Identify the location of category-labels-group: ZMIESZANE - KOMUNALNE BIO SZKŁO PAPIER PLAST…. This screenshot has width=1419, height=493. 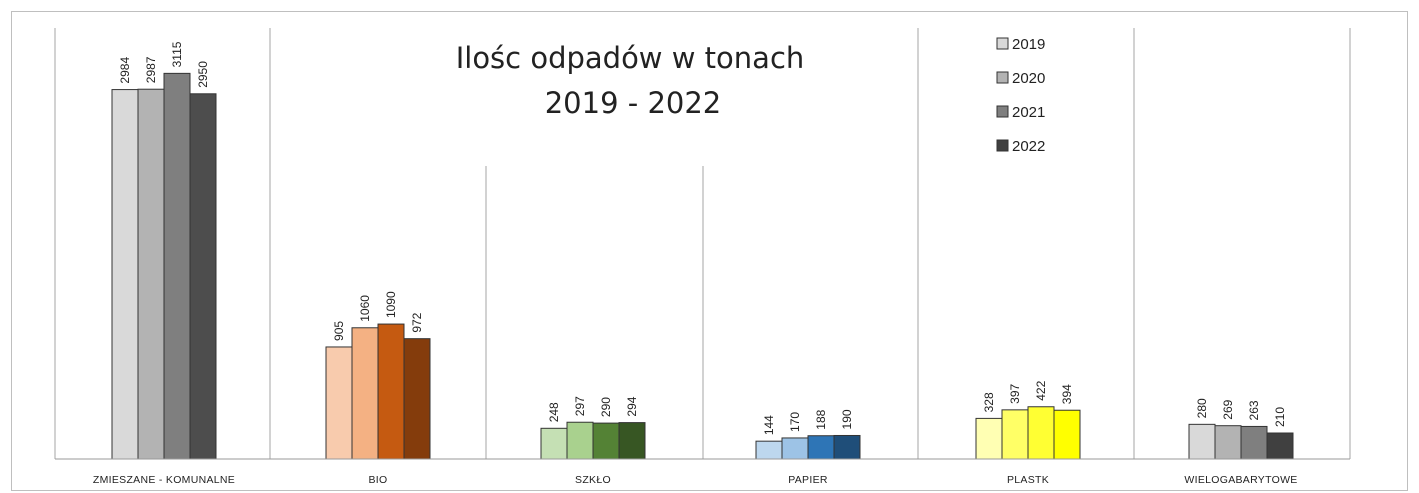
(695, 480).